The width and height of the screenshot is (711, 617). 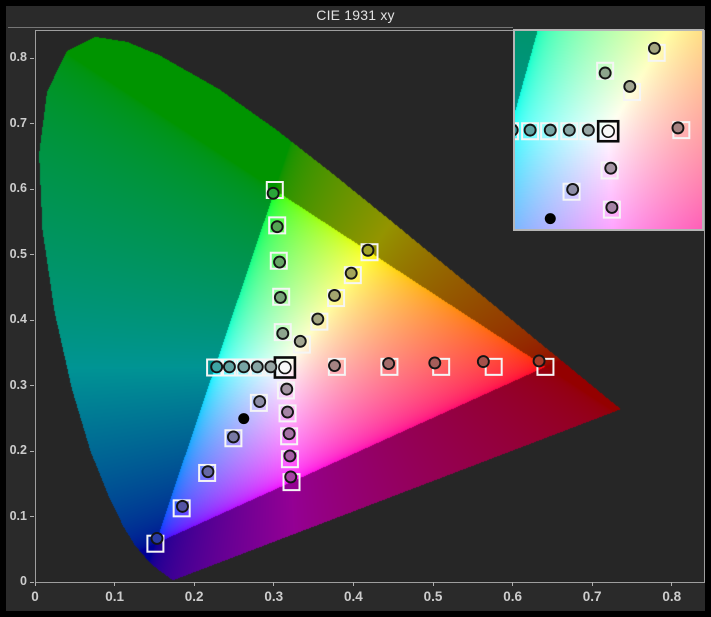 I want to click on y-axis-tick-label: 0.2, so click(x=18, y=450).